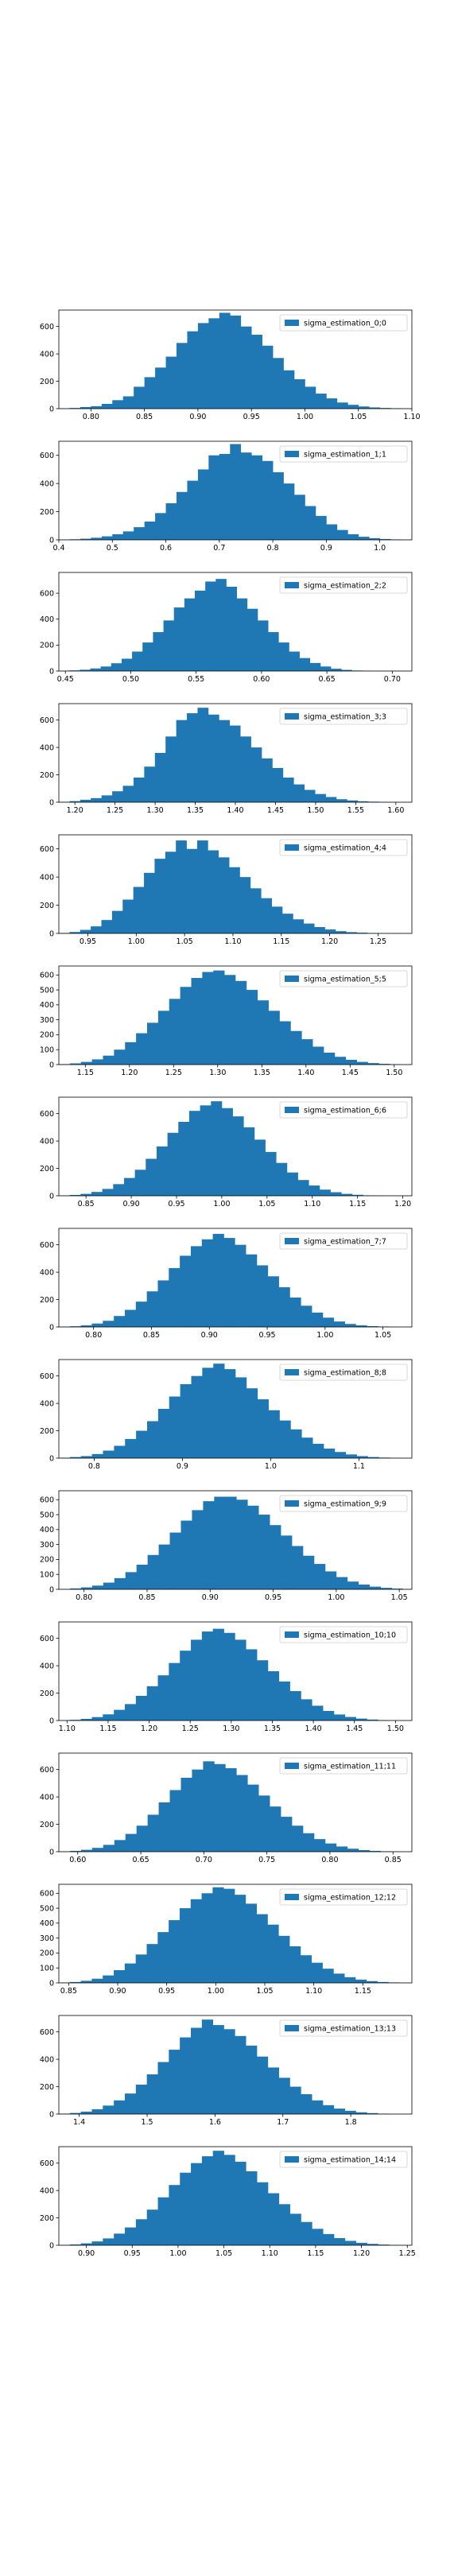 The width and height of the screenshot is (458, 2576). I want to click on x-tick-label: 1.00, so click(136, 942).